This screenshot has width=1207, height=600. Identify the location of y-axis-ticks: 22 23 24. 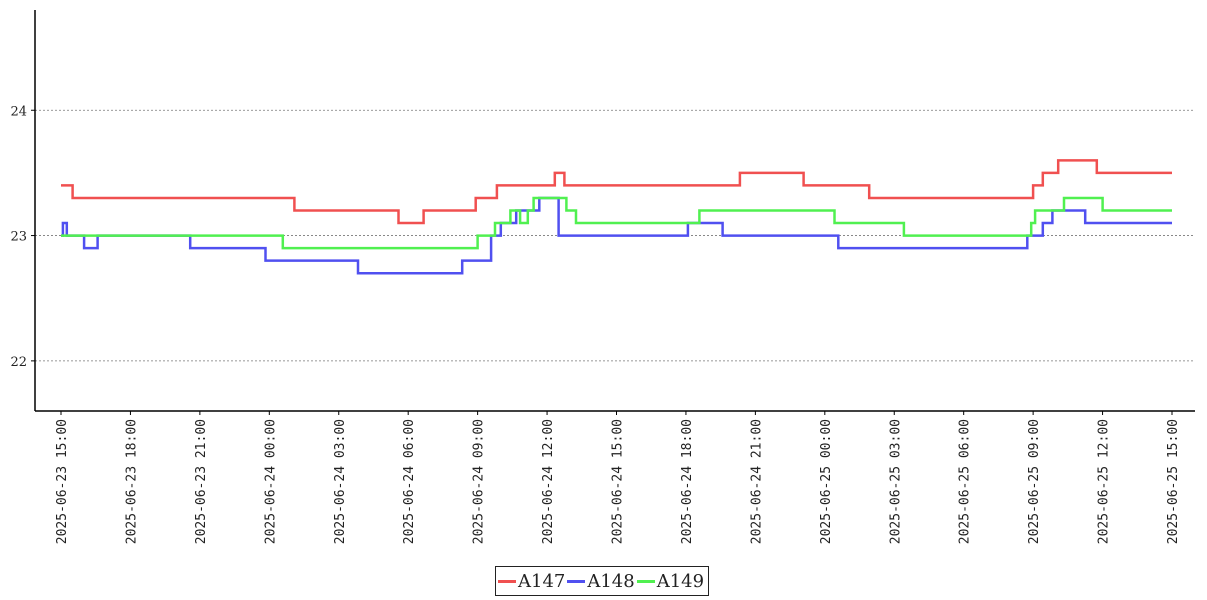
(22, 237).